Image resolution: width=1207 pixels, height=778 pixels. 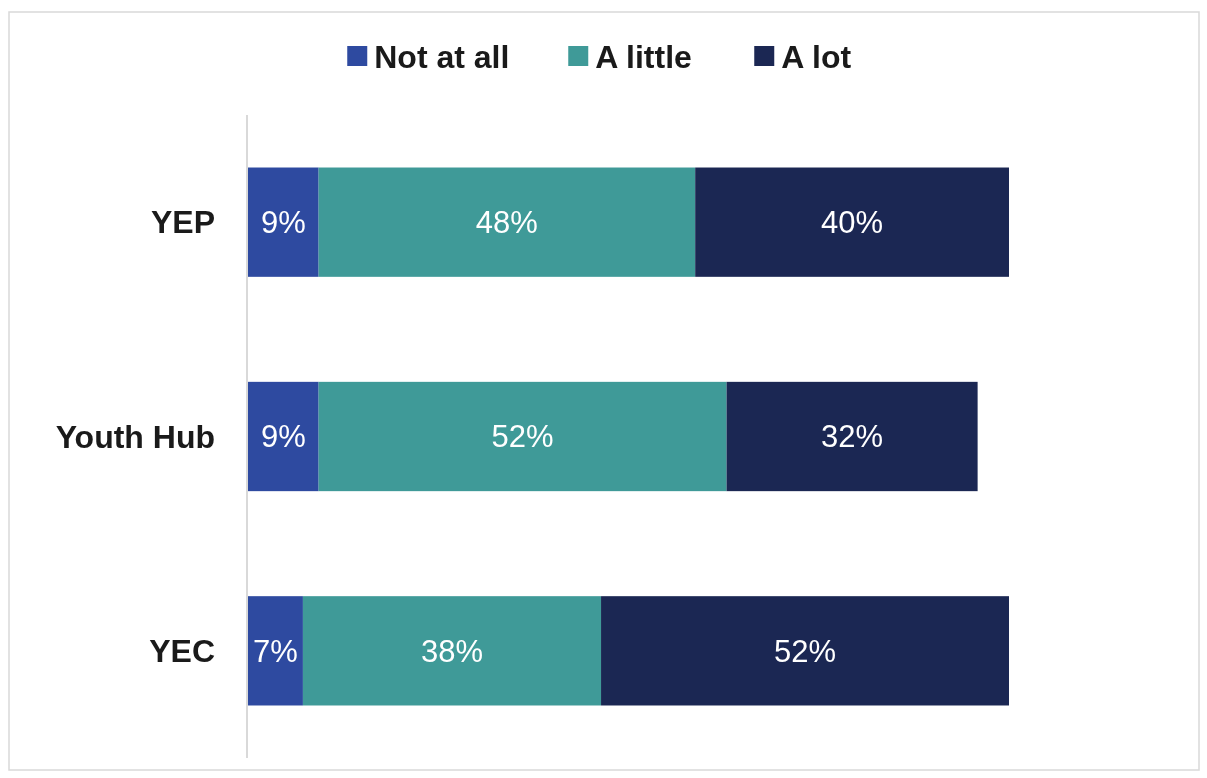 What do you see at coordinates (135, 436) in the screenshot?
I see `y-tick-label: Youth Hub` at bounding box center [135, 436].